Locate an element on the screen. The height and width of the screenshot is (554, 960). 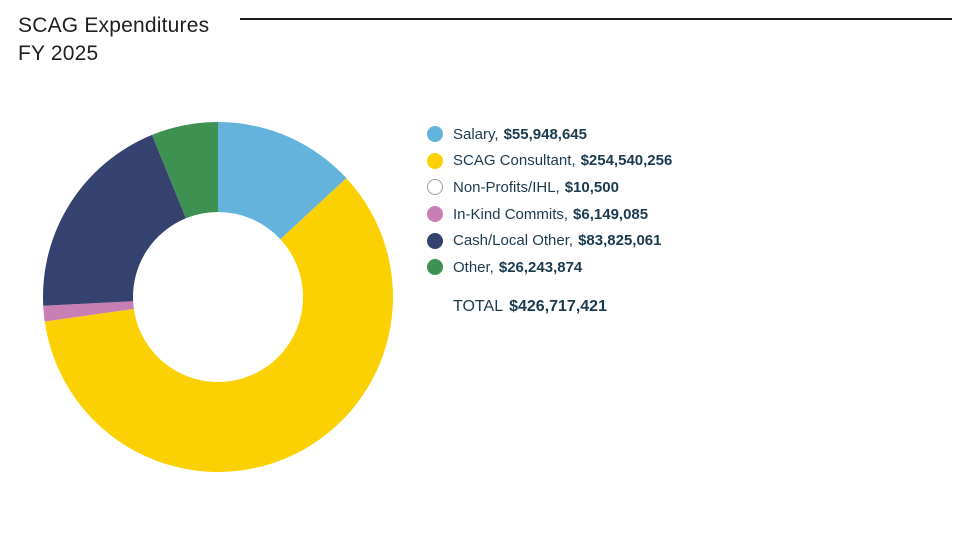
legend-value: $26,243,874 is located at coordinates (540, 267).